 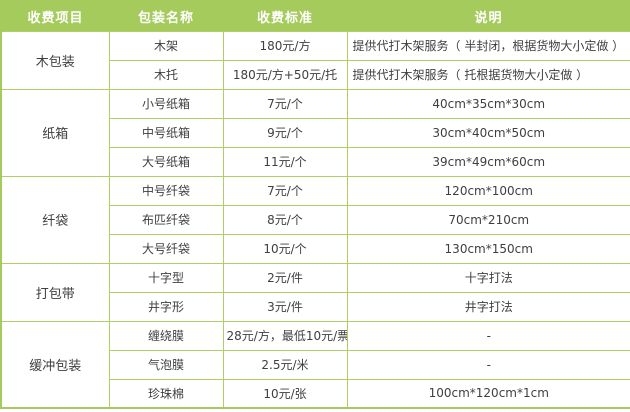 I want to click on name-cell: 木托, so click(x=166, y=74).